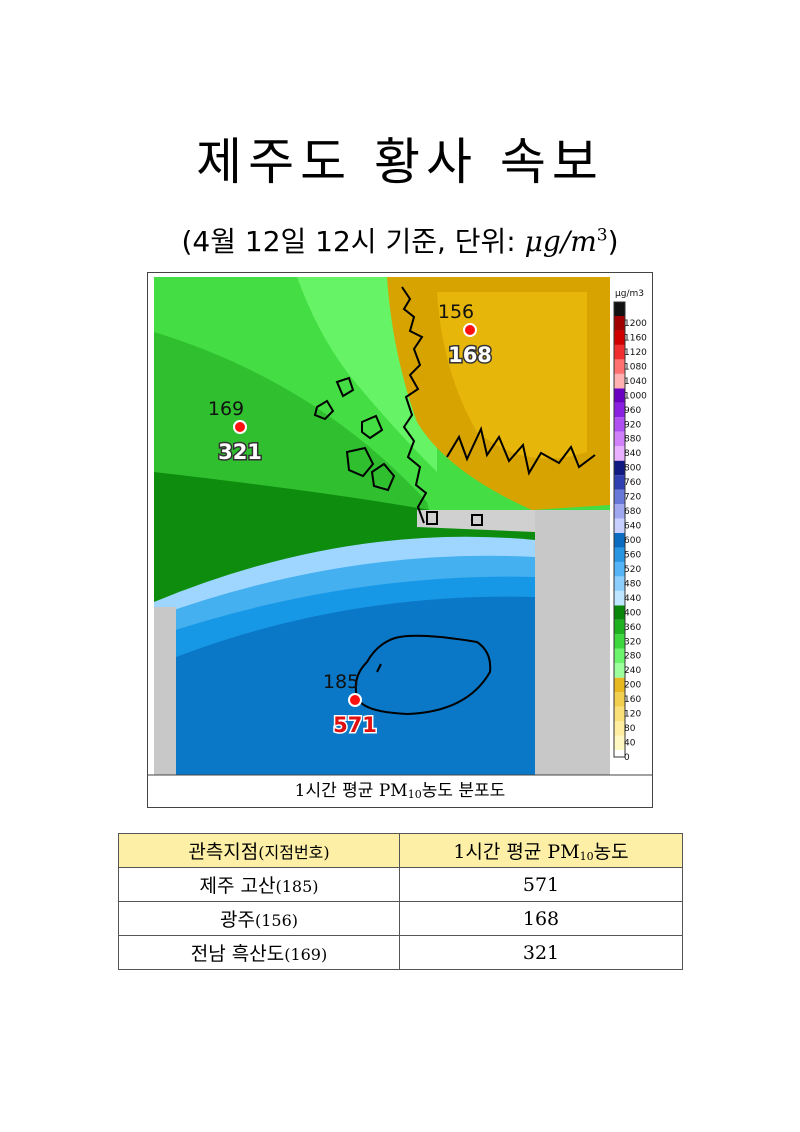  What do you see at coordinates (635, 353) in the screenshot?
I see `colorbar-tick-label: 1120` at bounding box center [635, 353].